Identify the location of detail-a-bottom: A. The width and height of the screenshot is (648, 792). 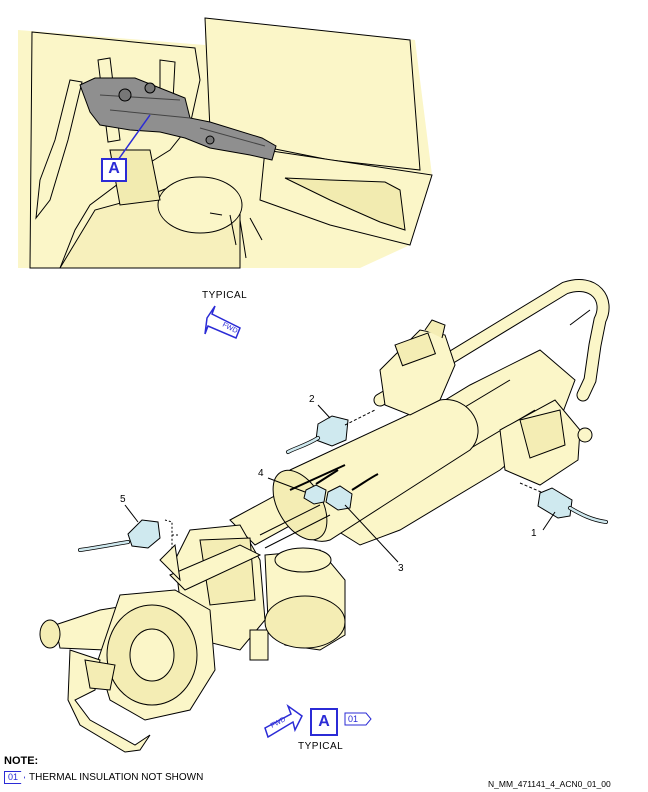
(324, 722).